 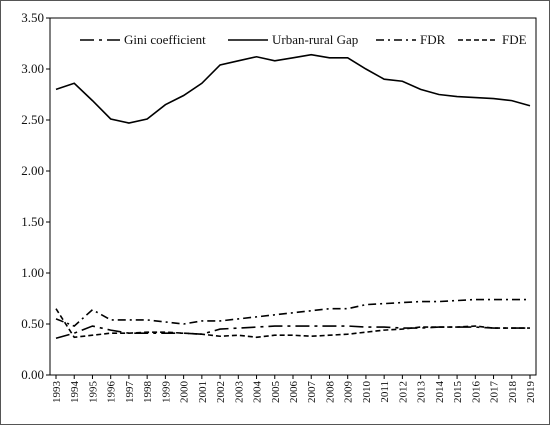 What do you see at coordinates (239, 392) in the screenshot?
I see `x-tick-label: 2003` at bounding box center [239, 392].